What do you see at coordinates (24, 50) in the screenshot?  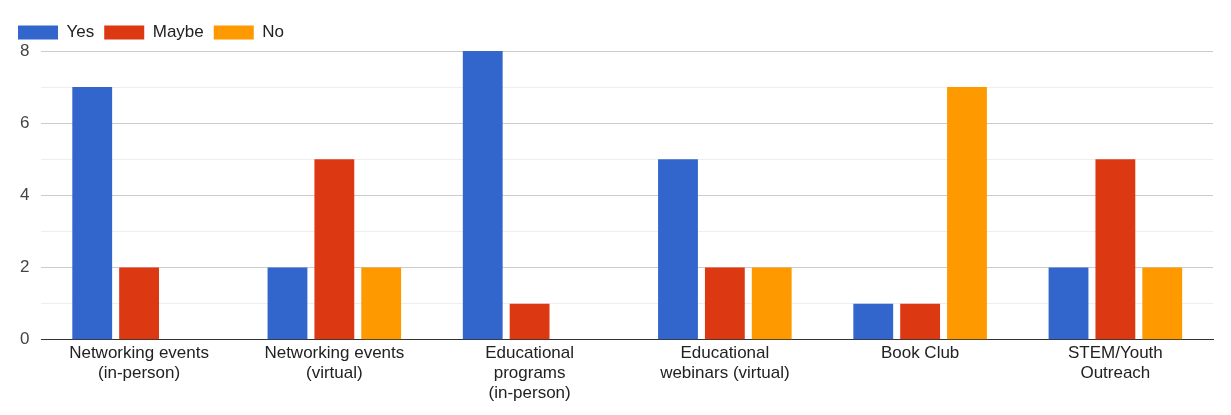 I see `y-tick-label: 8` at bounding box center [24, 50].